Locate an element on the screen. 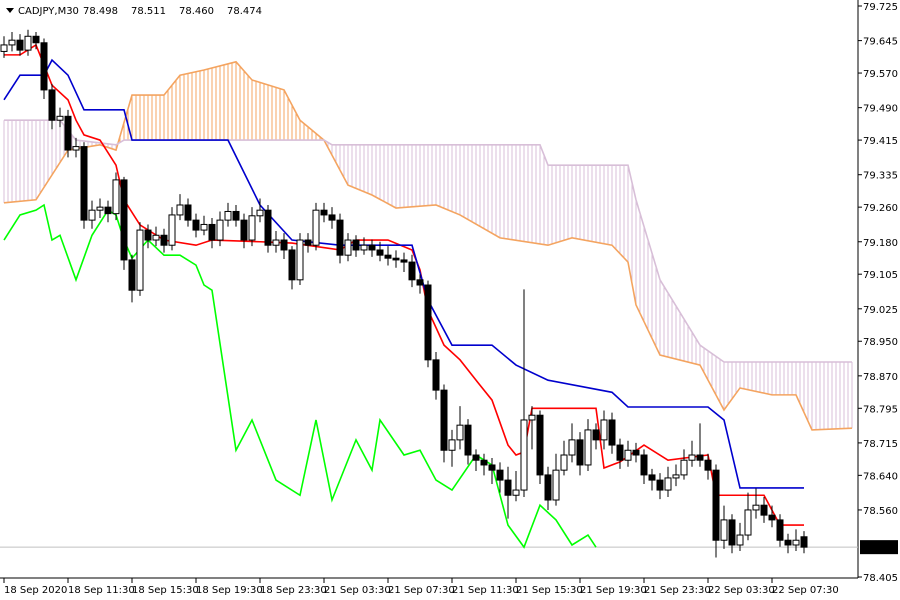  y-tick-label: 78.950 is located at coordinates (880, 342).